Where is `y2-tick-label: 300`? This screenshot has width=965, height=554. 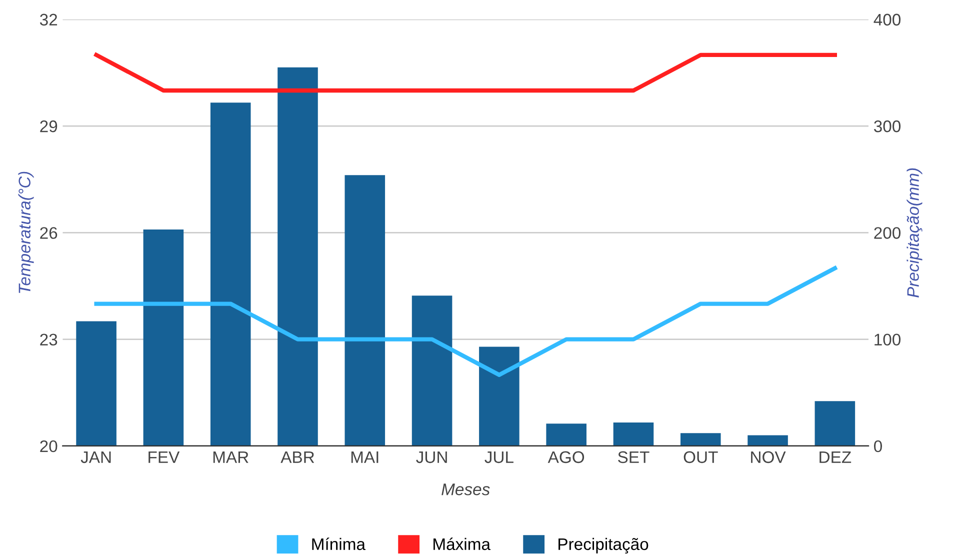
y2-tick-label: 300 is located at coordinates (887, 126).